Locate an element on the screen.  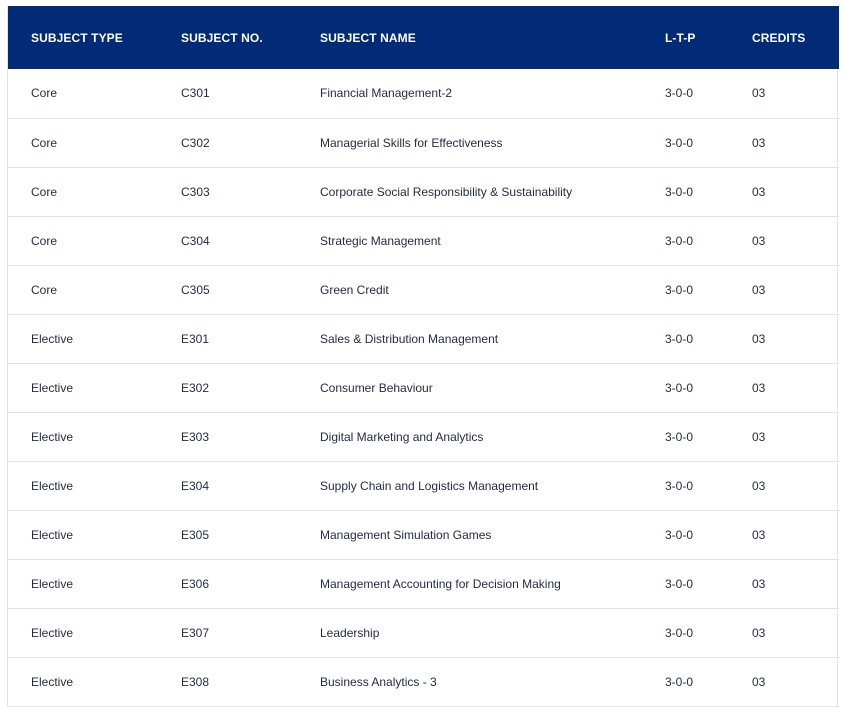
cell-subject-no: E306 is located at coordinates (250, 583).